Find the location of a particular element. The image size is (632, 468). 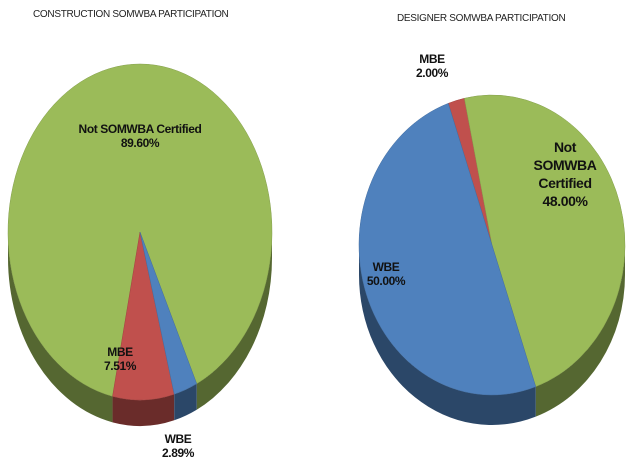

value-label: 2.00% is located at coordinates (432, 73).